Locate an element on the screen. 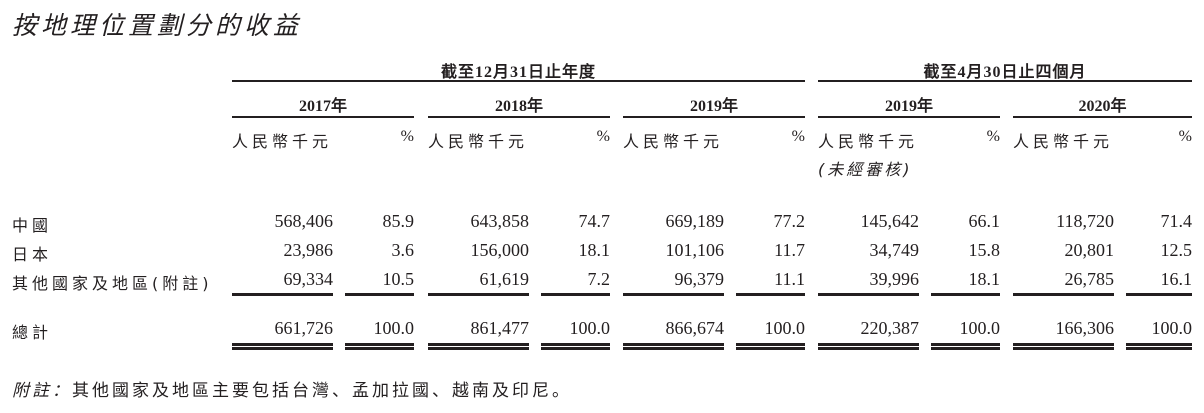 The image size is (1204, 413). amount-cell: 23,986 is located at coordinates (308, 250).